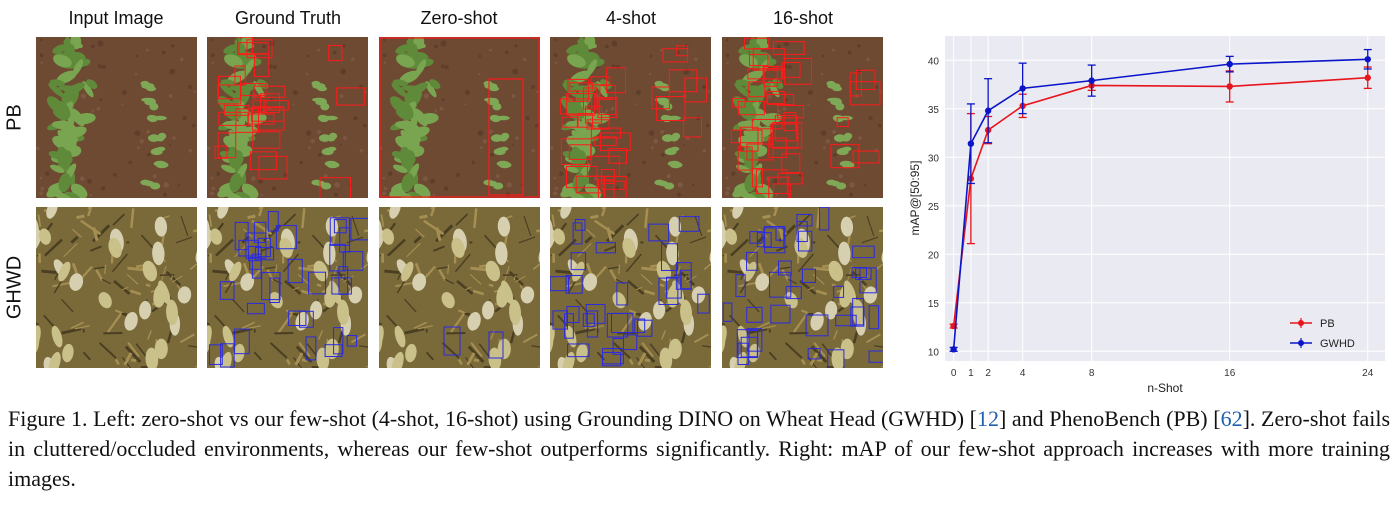 This screenshot has width=1400, height=508. I want to click on ghwd-tile-none, so click(116, 287).